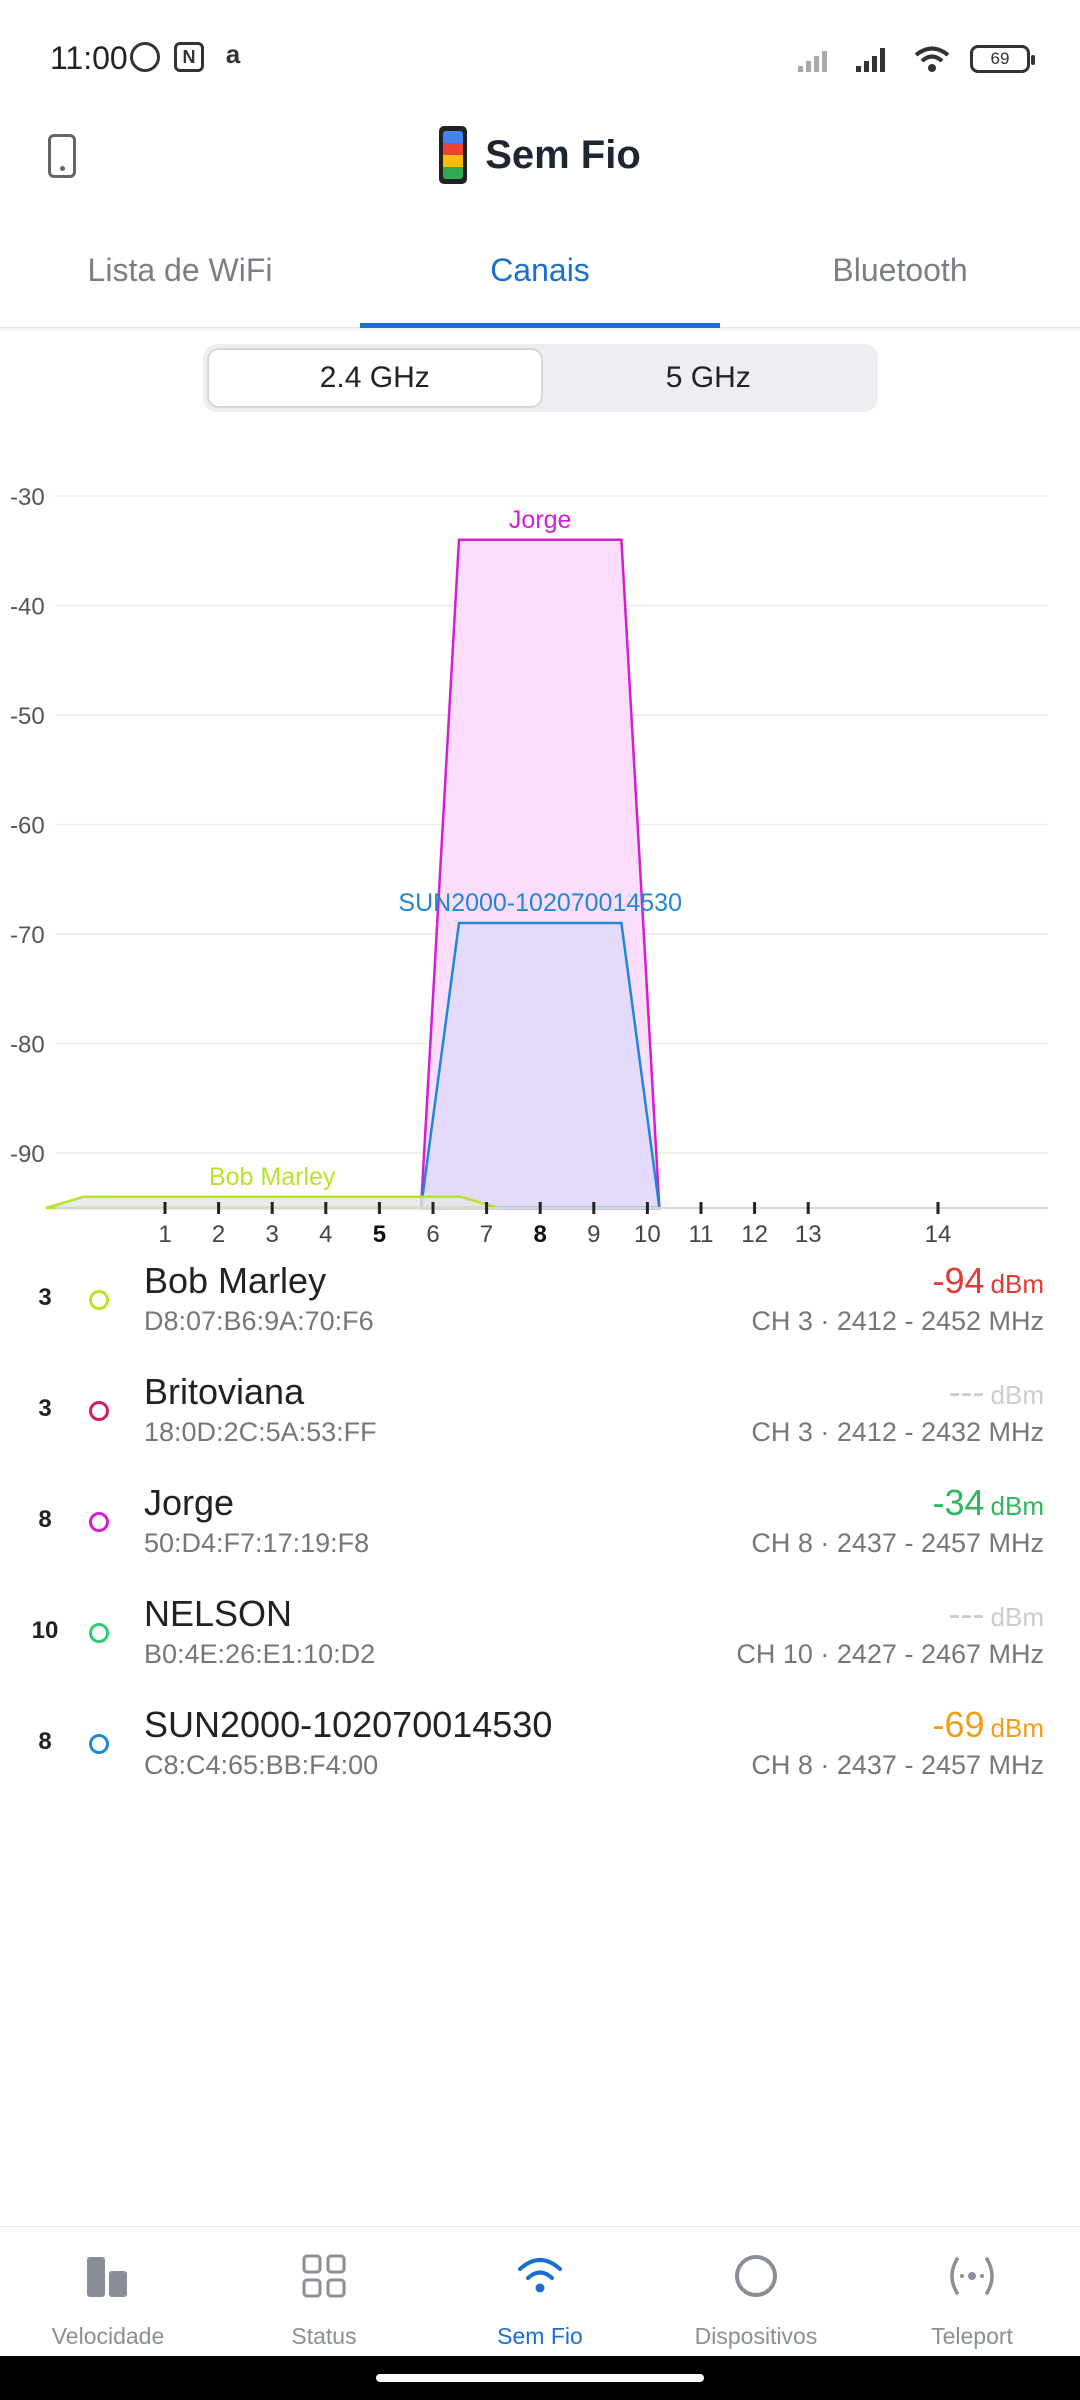 This screenshot has width=1080, height=2400. Describe the element at coordinates (27, 1045) in the screenshot. I see `y-tick-label: -80` at that location.